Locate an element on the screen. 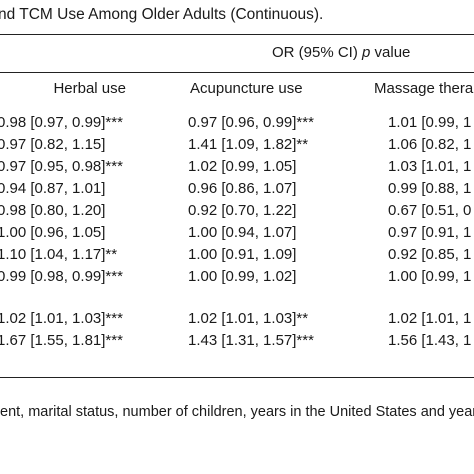  group-header-prefix: OR (95% CI) is located at coordinates (317, 52).